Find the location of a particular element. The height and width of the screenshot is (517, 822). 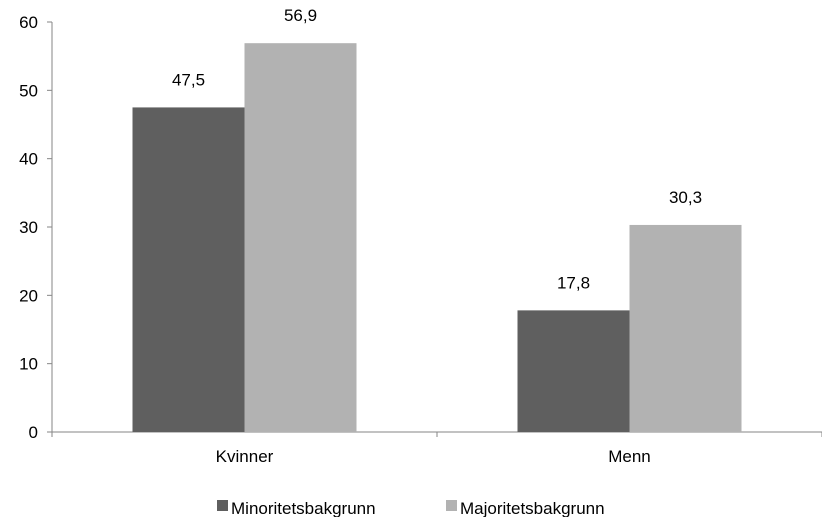

bar-majoritetsbakgrunn-kvinner is located at coordinates (300, 237).